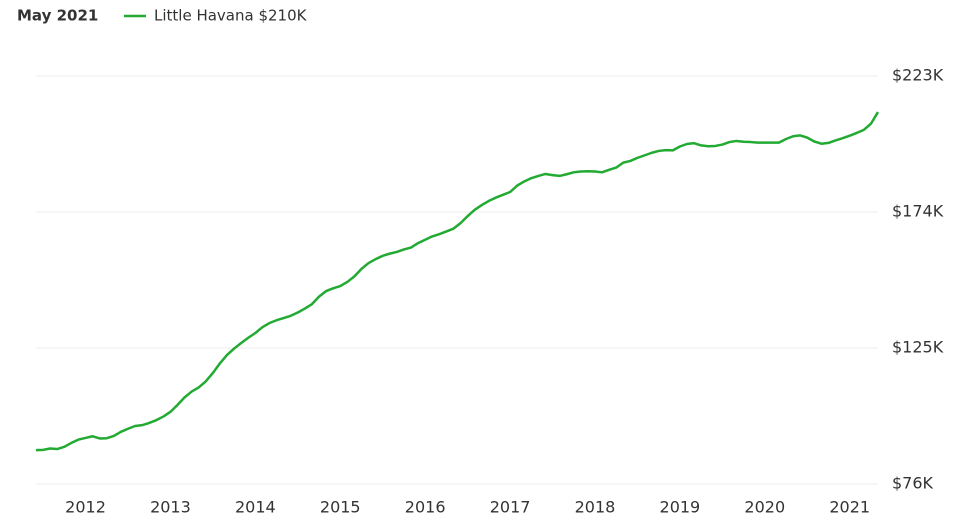 The width and height of the screenshot is (960, 531). Describe the element at coordinates (918, 75) in the screenshot. I see `y-tick-label: $223K` at that location.